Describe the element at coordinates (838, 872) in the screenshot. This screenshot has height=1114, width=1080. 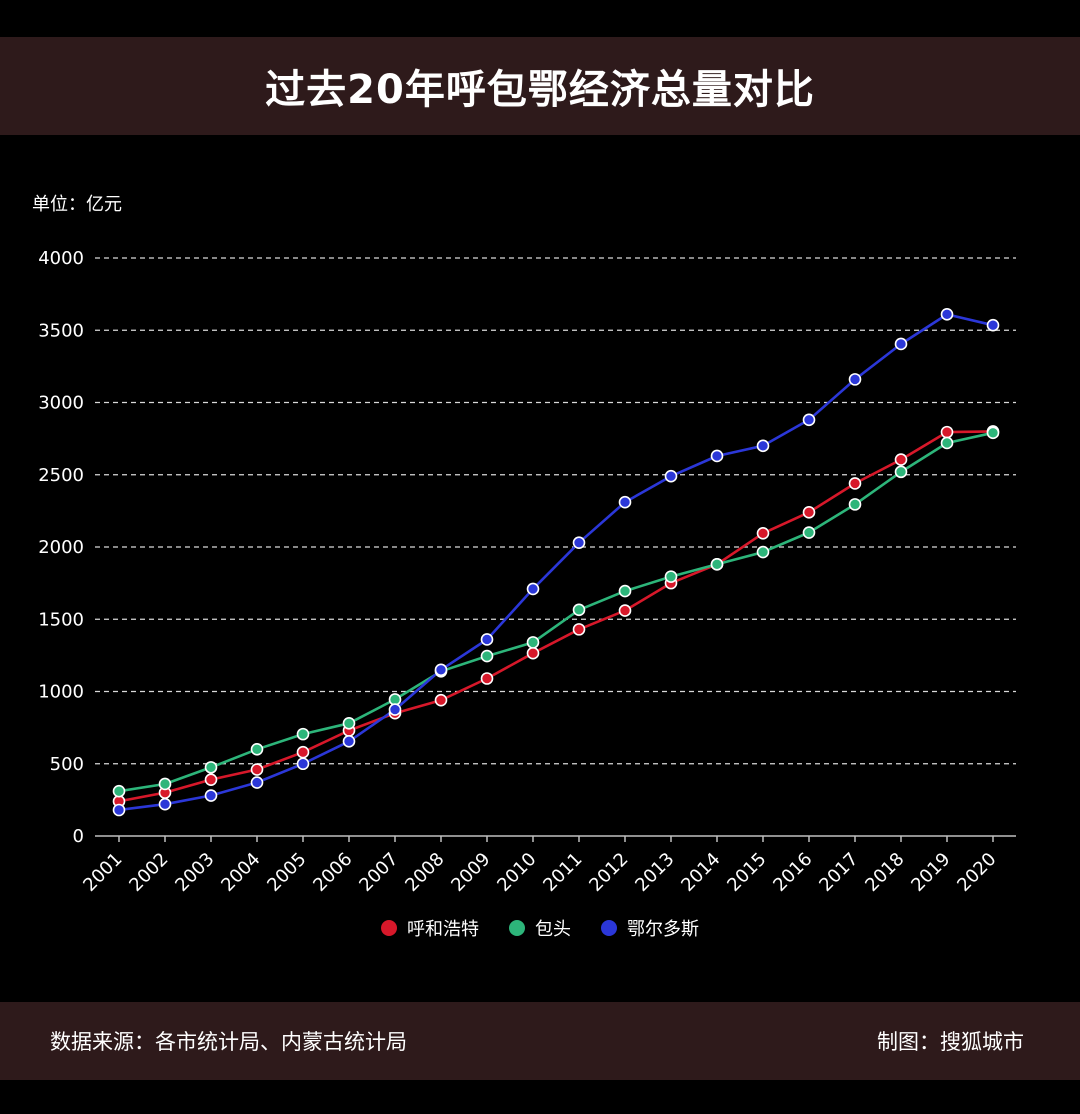
I see `x-tick-label: 2017` at that location.